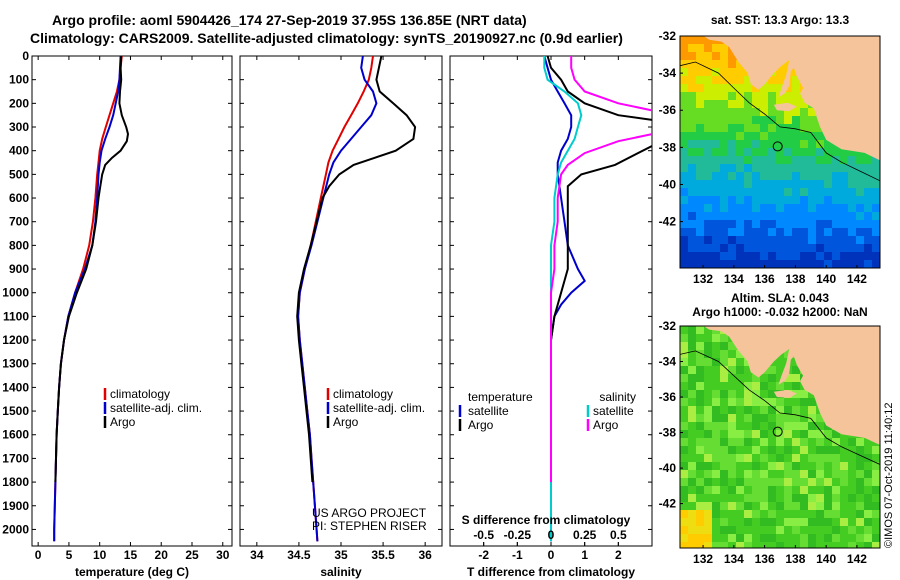 The width and height of the screenshot is (900, 580). Describe the element at coordinates (192, 555) in the screenshot. I see `x-tick-label: 25` at that location.